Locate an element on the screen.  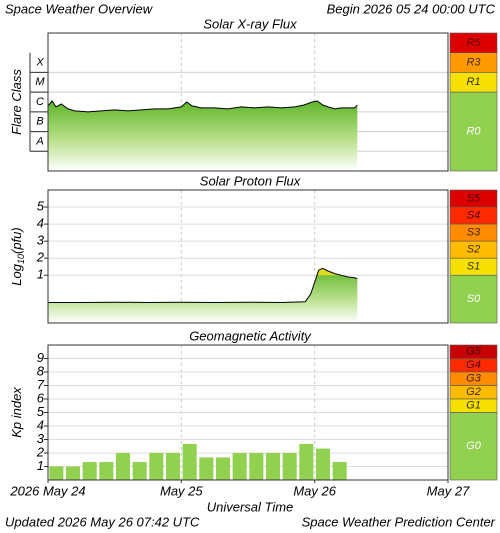
y-axis-label-part: Flare Class is located at coordinates (16, 102).